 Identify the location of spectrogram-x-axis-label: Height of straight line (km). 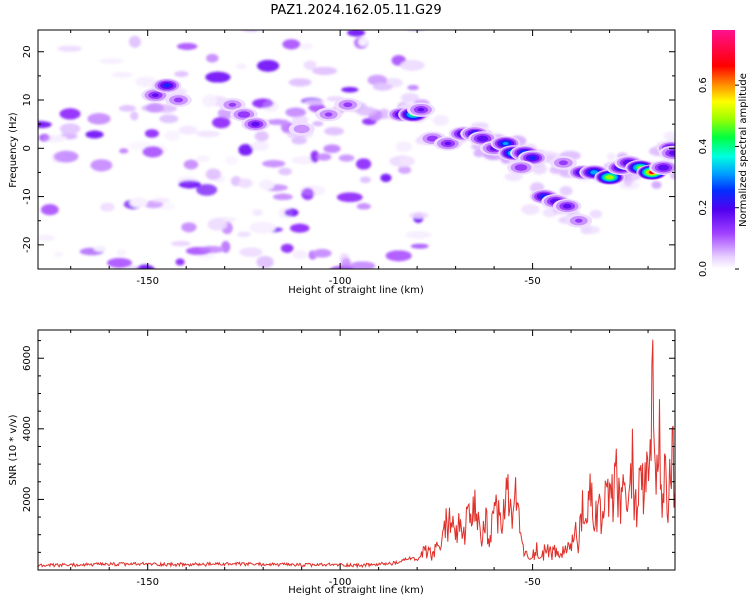
(356, 290).